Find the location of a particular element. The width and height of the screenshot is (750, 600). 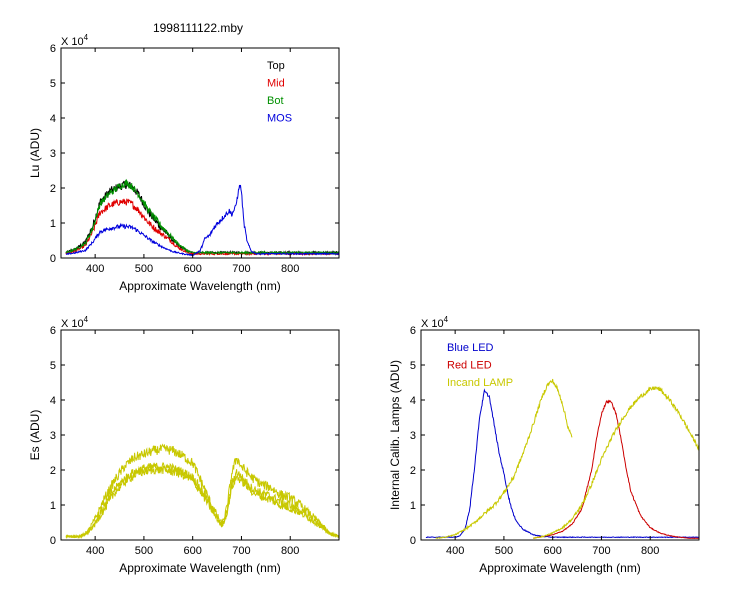

lu-y-tick-label: 0 is located at coordinates (53, 259).